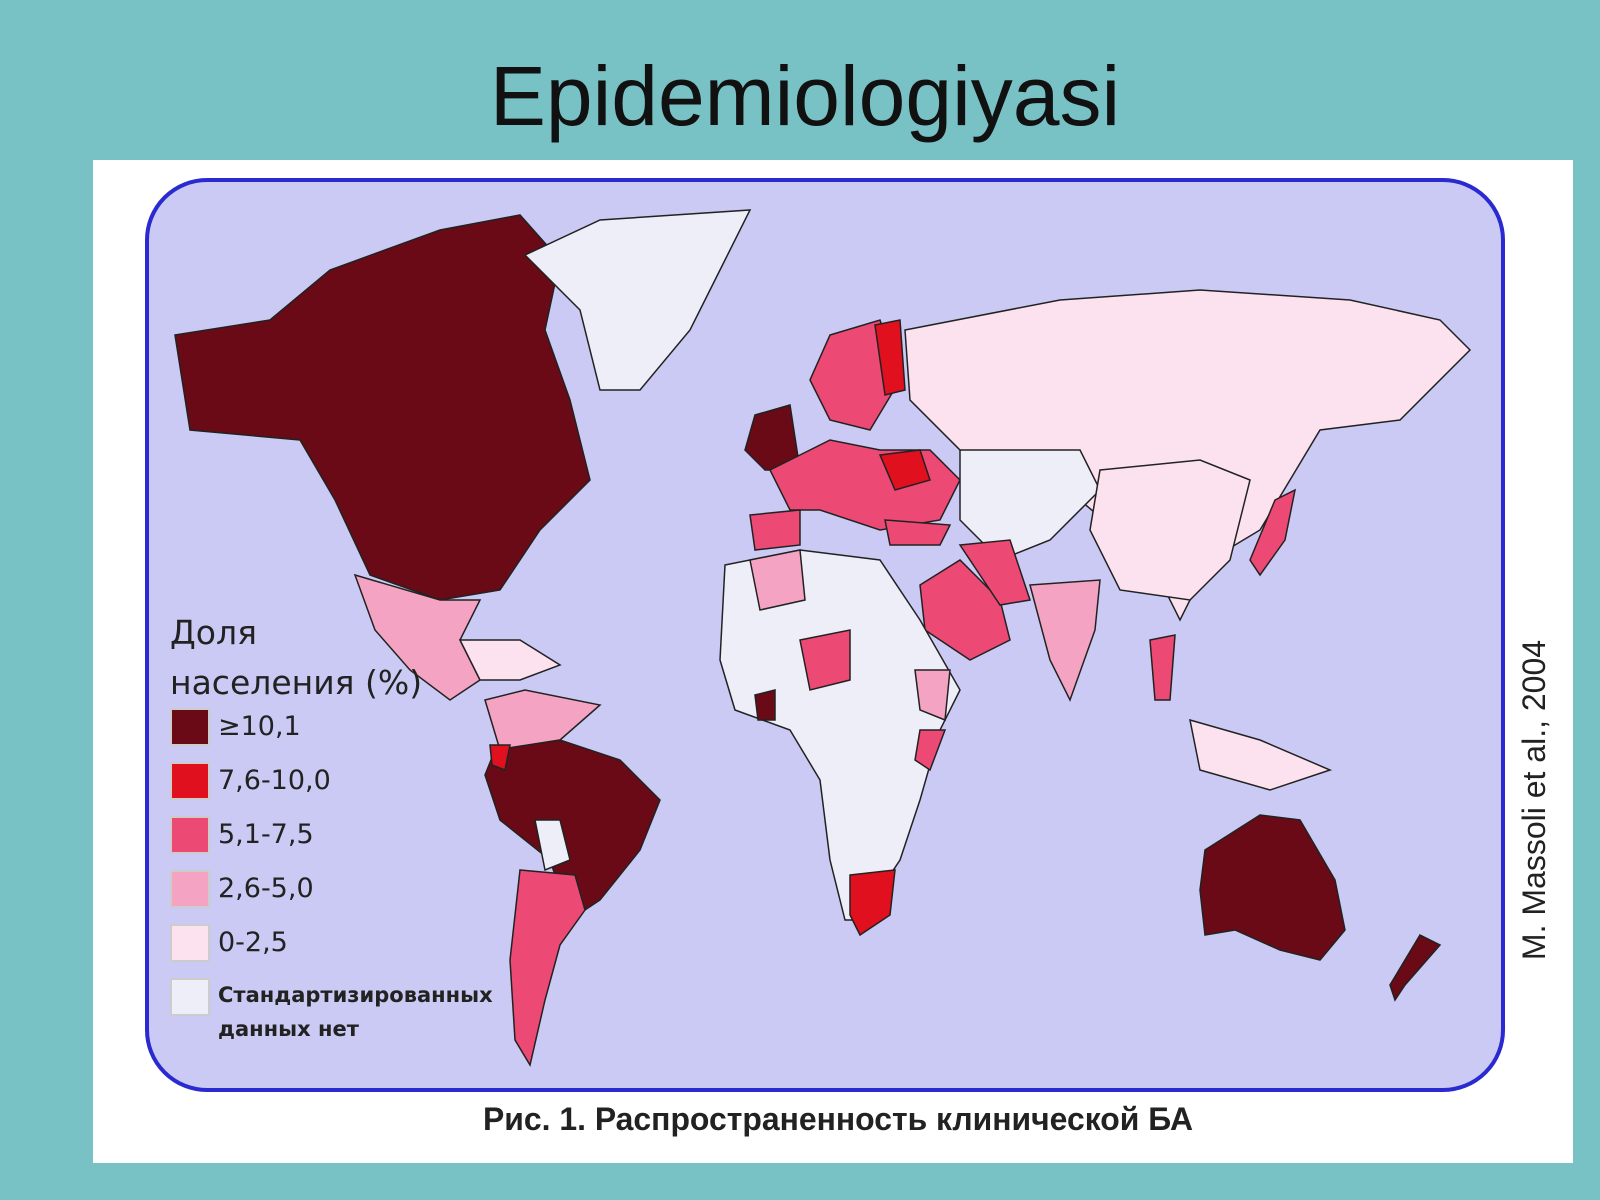 Image resolution: width=1600 pixels, height=1200 pixels. I want to click on legend-title: населения (%), so click(296, 682).